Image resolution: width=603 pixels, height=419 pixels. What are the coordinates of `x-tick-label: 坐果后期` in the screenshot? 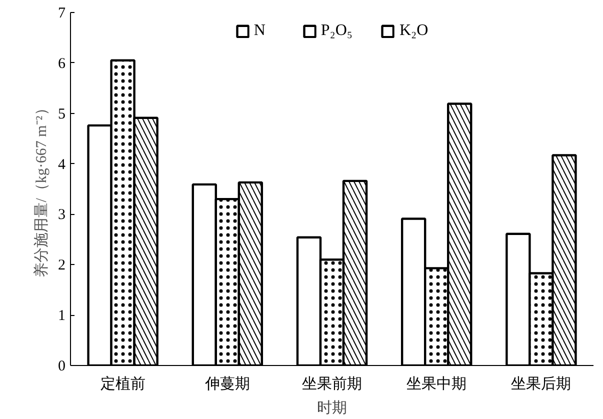 It's located at (541, 384).